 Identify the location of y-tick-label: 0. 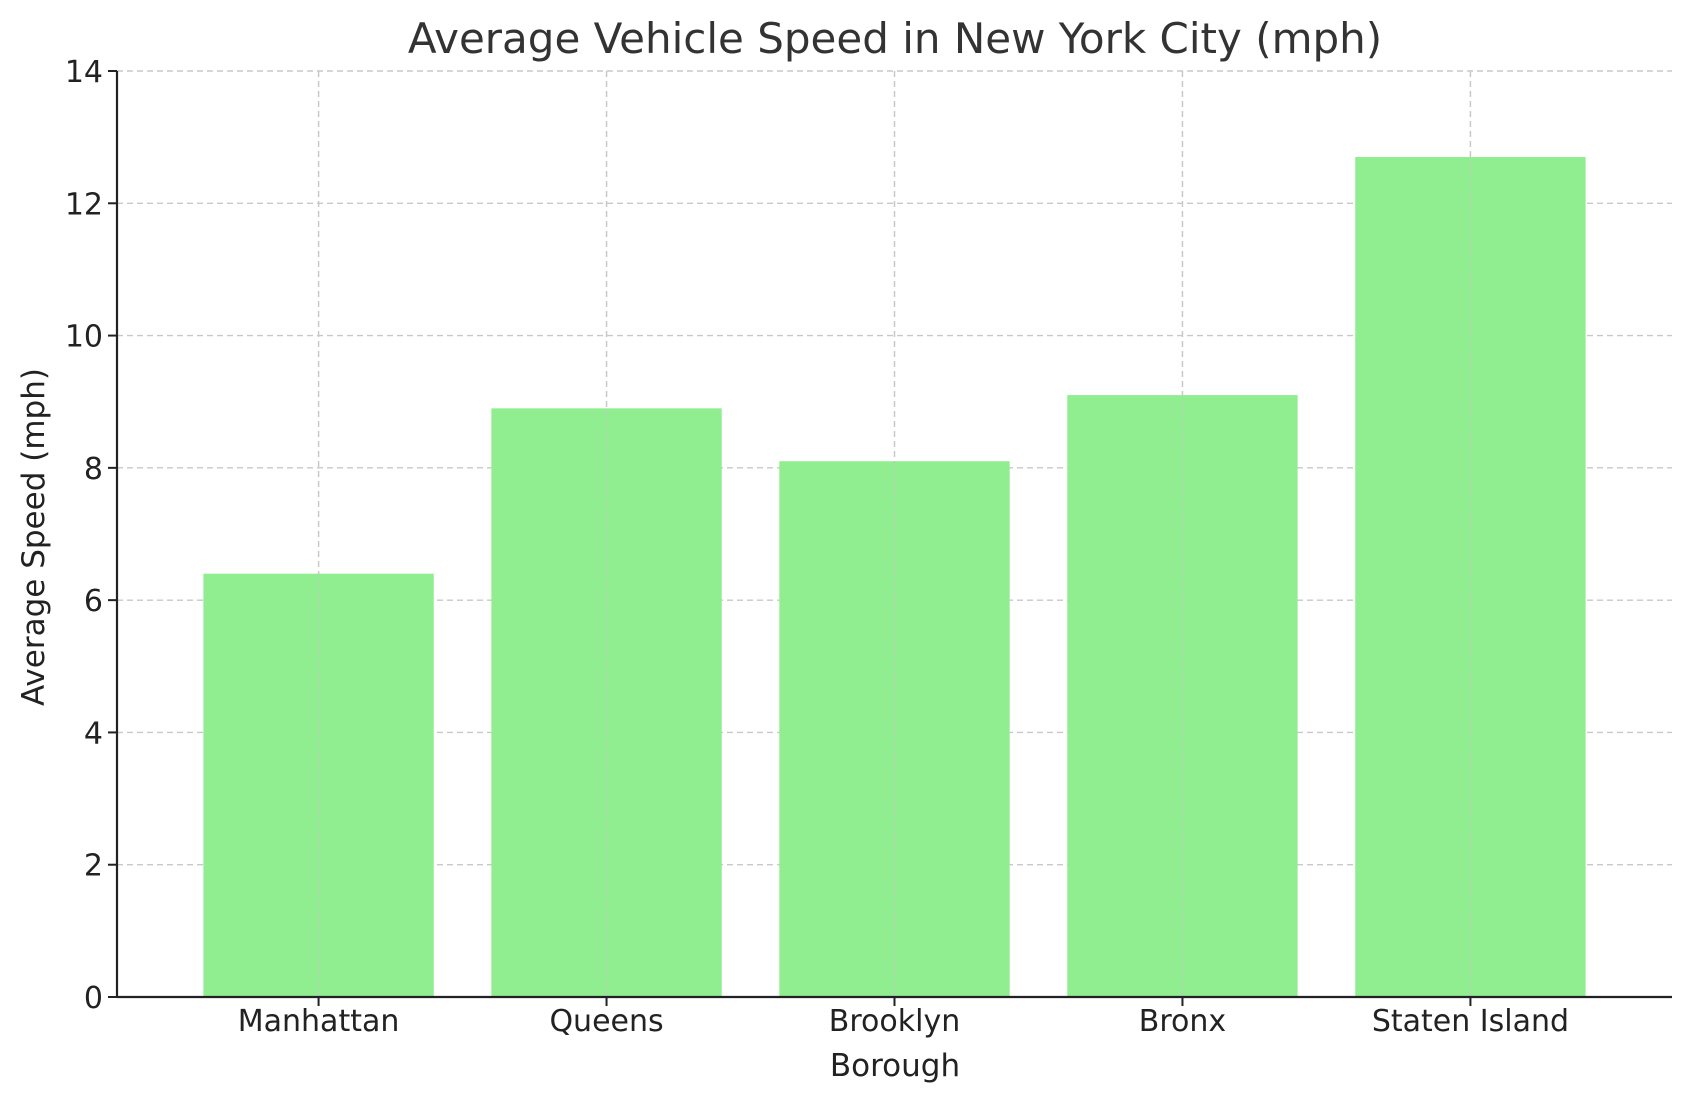
(93, 998).